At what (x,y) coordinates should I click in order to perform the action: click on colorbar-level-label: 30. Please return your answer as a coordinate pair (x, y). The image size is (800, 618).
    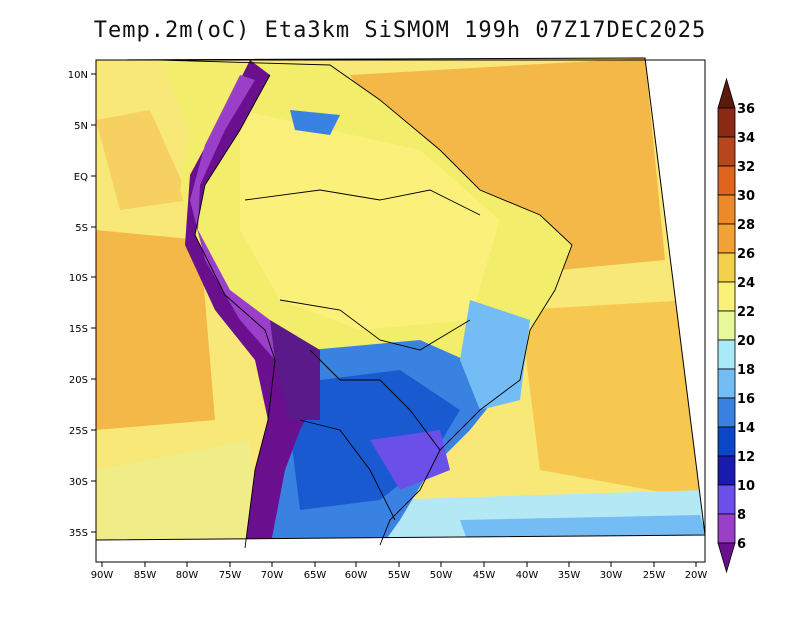
    Looking at the image, I should click on (746, 196).